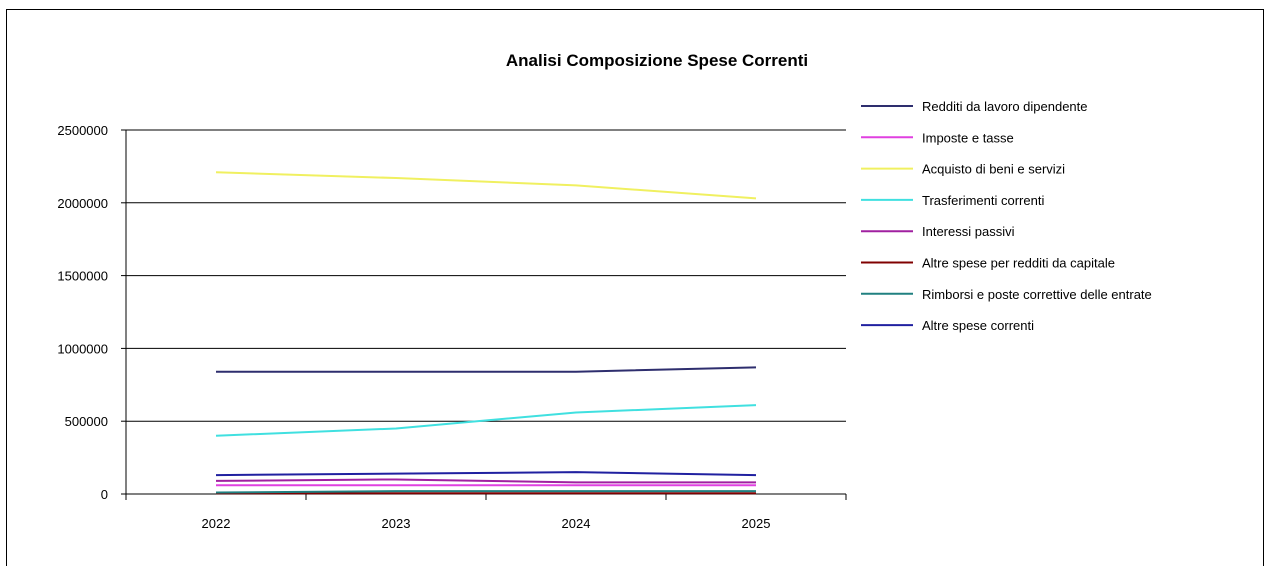 This screenshot has width=1269, height=566. What do you see at coordinates (1018, 263) in the screenshot?
I see `legend-label: Altre spese per redditi da capitale` at bounding box center [1018, 263].